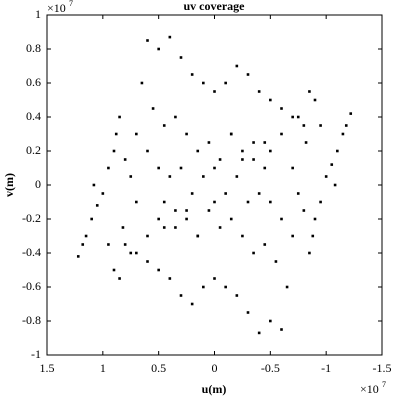  Describe the element at coordinates (214, 389) in the screenshot. I see `x-axis-label: u(m)` at that location.